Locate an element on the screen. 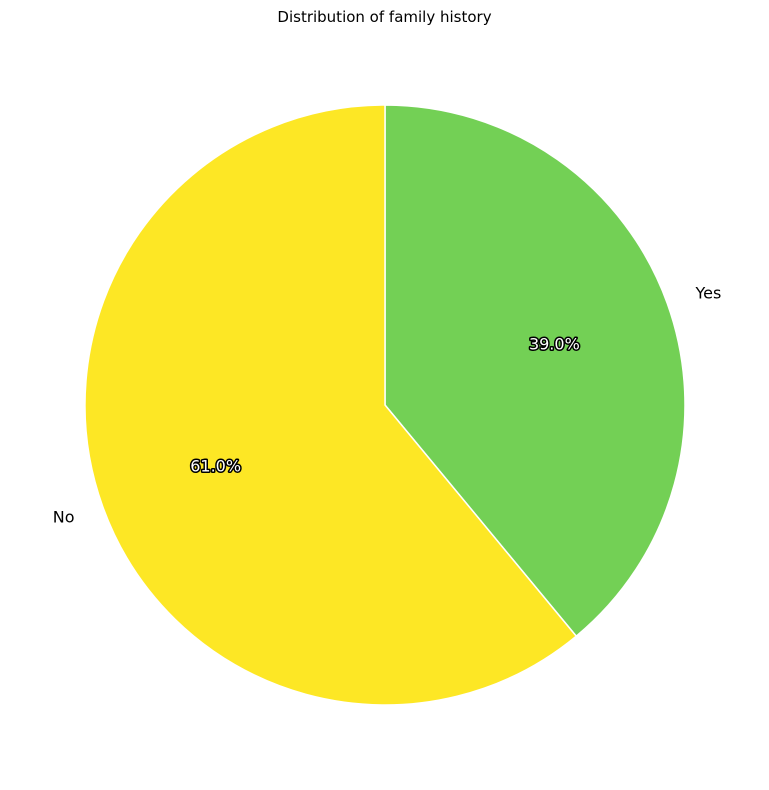 This screenshot has height=790, width=769. pie-percent-no: 61.0% is located at coordinates (215, 465).